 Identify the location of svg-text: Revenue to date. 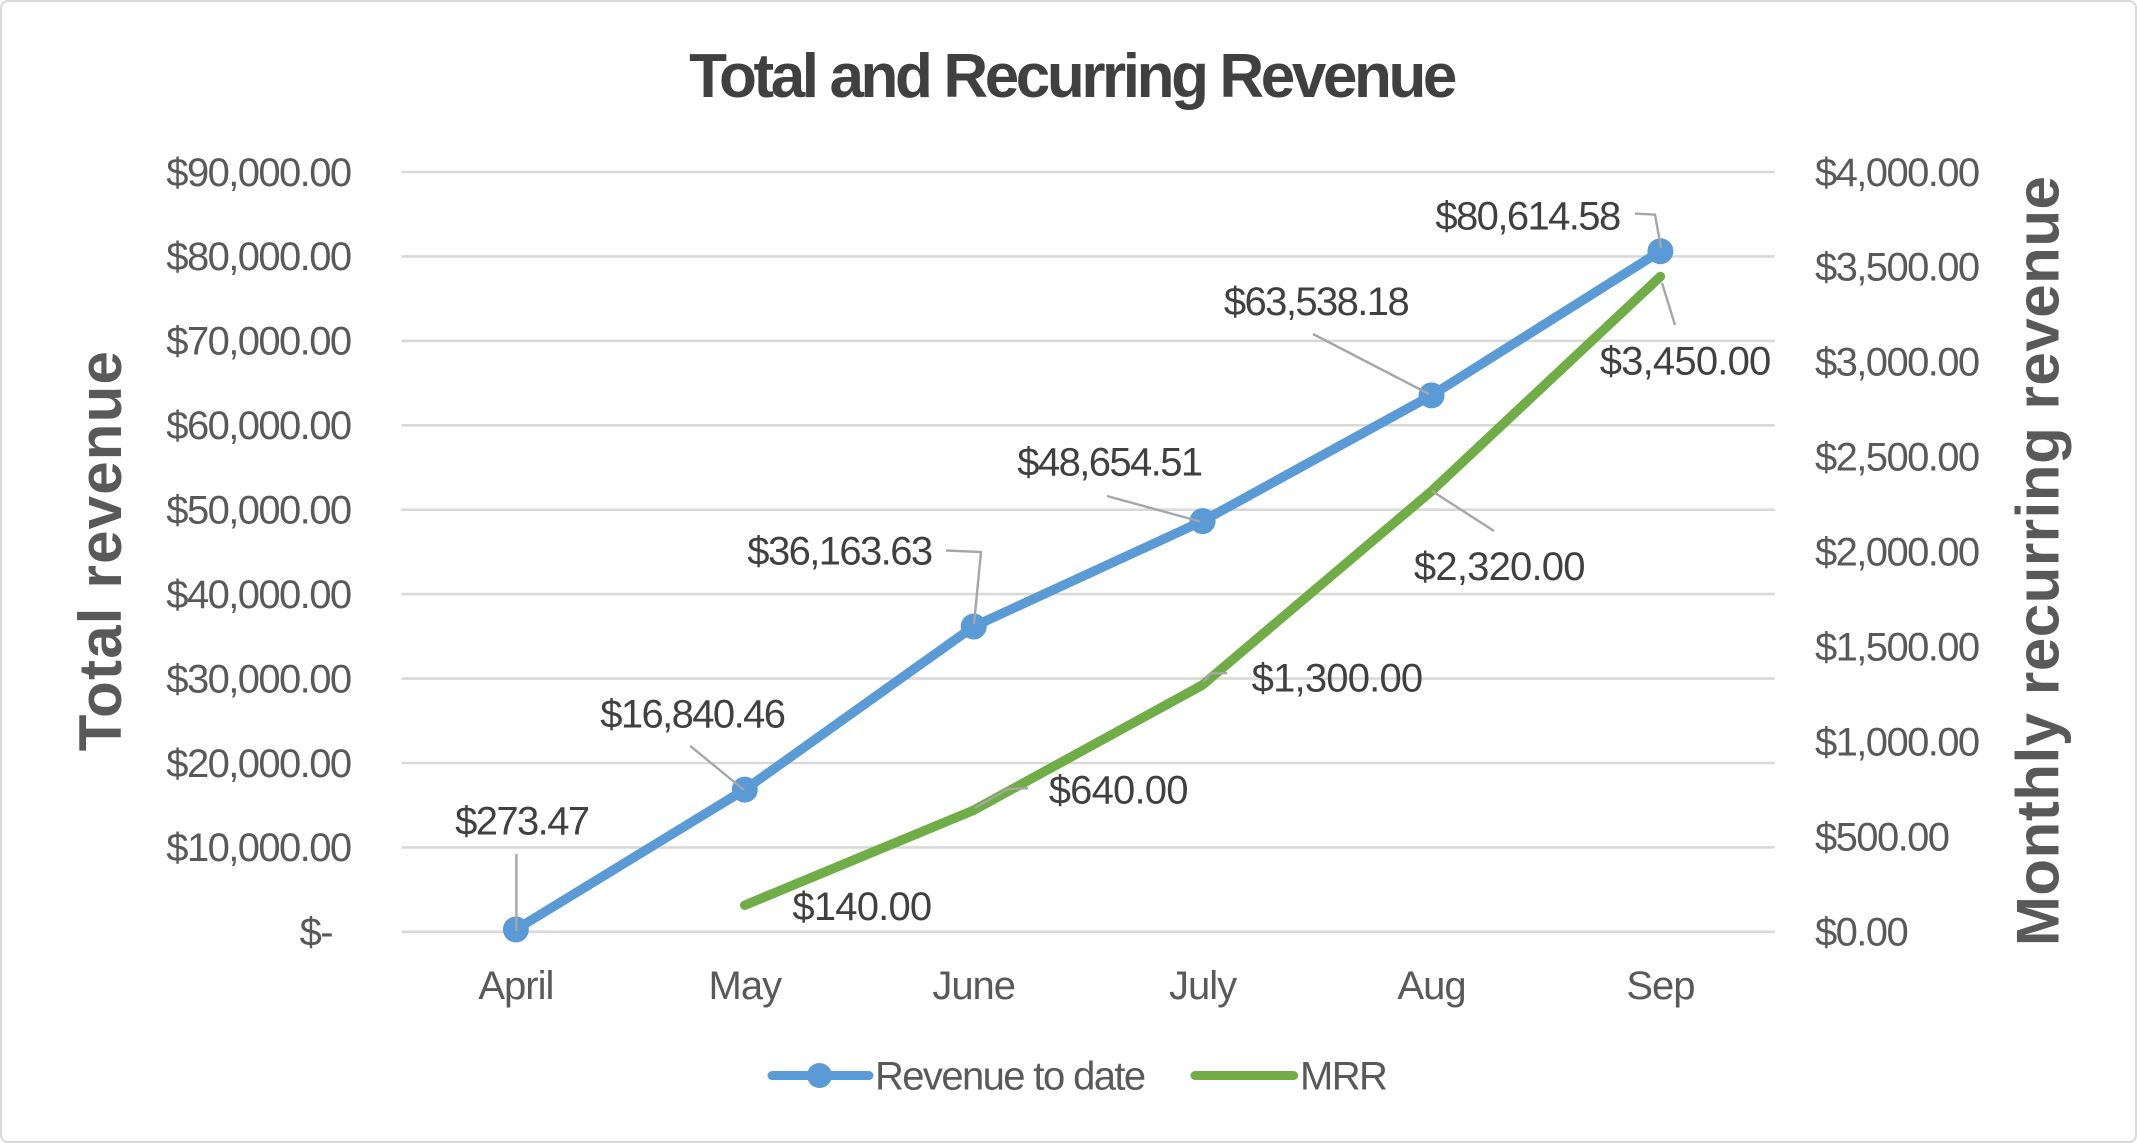
(1010, 1076).